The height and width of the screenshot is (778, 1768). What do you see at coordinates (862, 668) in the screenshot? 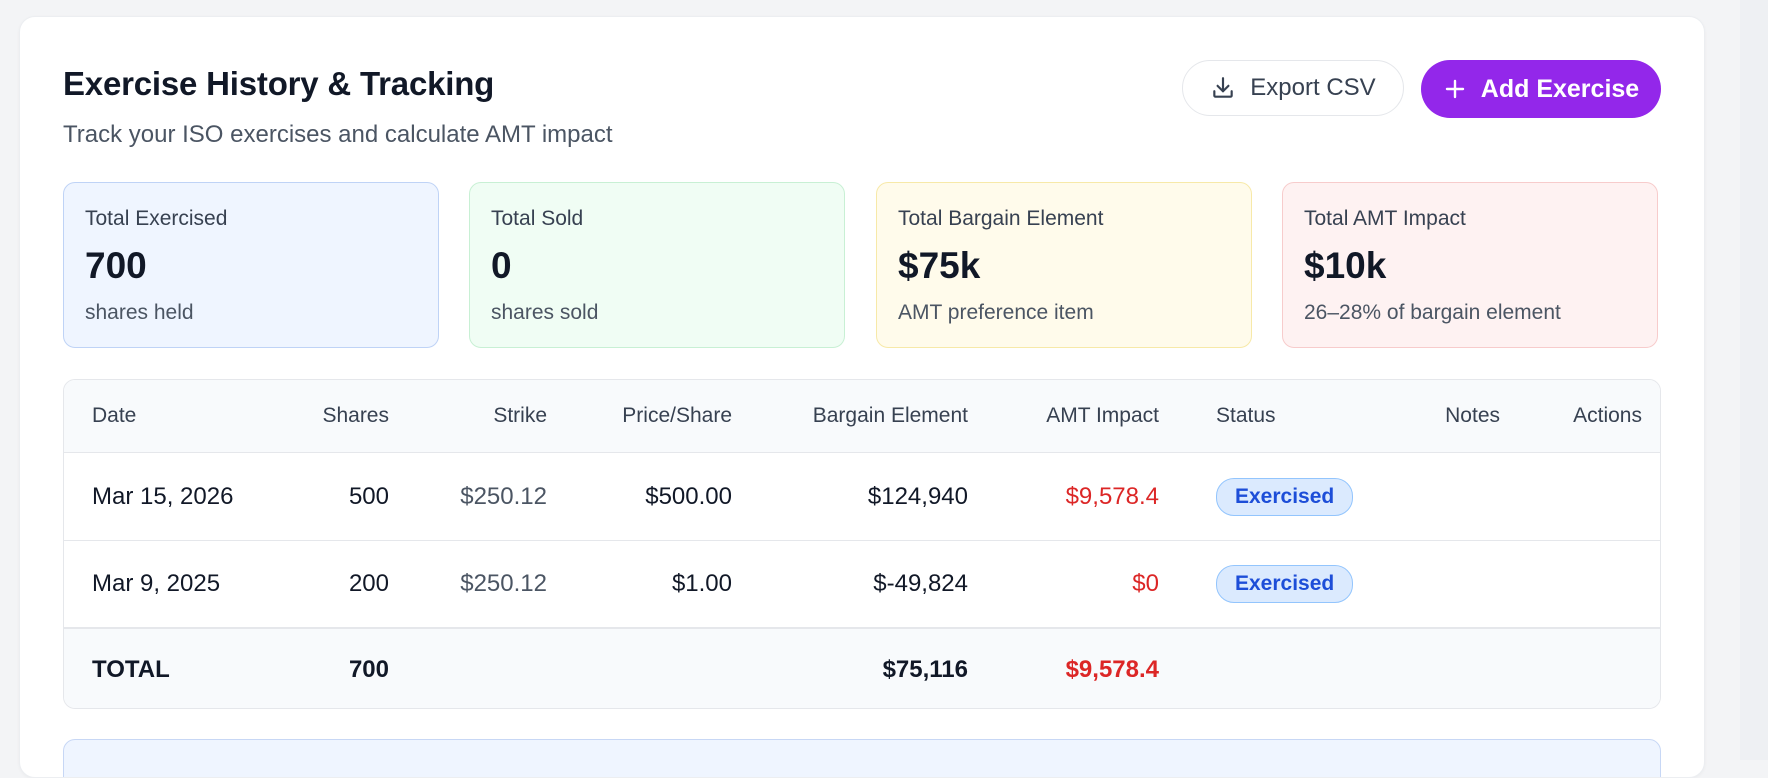
I see `table-total-row: TOTAL 700 $75,116 $9,578.4` at bounding box center [862, 668].